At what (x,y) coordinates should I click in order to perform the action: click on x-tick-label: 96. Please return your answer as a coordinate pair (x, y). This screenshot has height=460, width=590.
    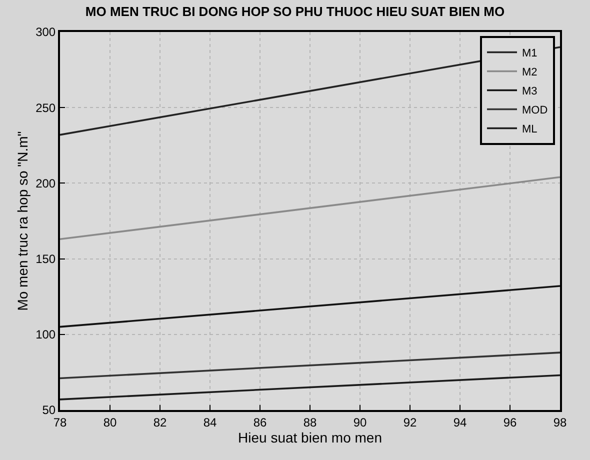
    Looking at the image, I should click on (510, 422).